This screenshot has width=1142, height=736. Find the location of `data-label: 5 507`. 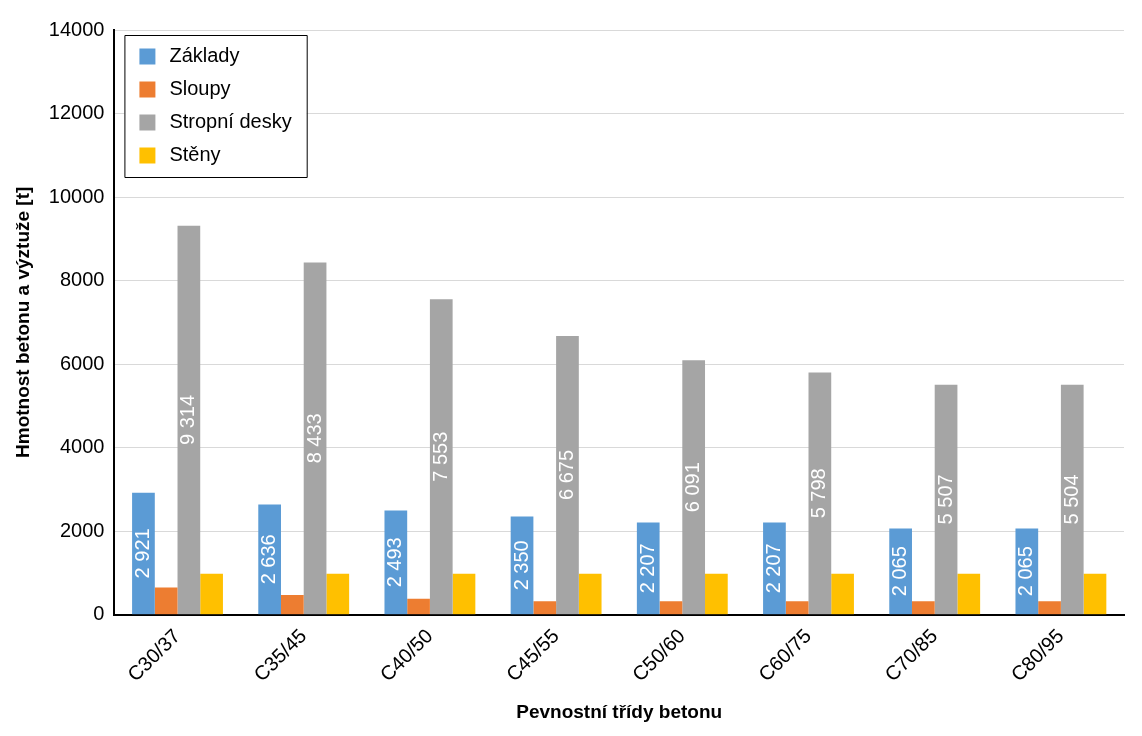

data-label: 5 507 is located at coordinates (944, 499).